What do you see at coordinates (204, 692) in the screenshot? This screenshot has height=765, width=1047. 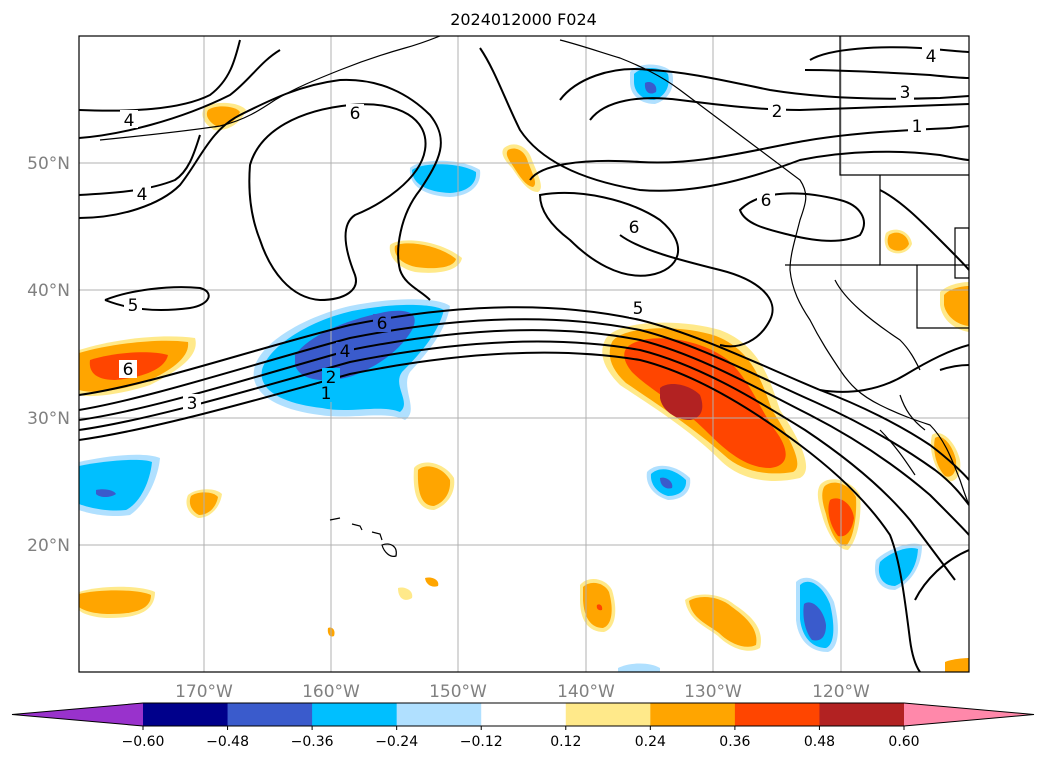 I see `lon-tick-label: 170°W` at bounding box center [204, 692].